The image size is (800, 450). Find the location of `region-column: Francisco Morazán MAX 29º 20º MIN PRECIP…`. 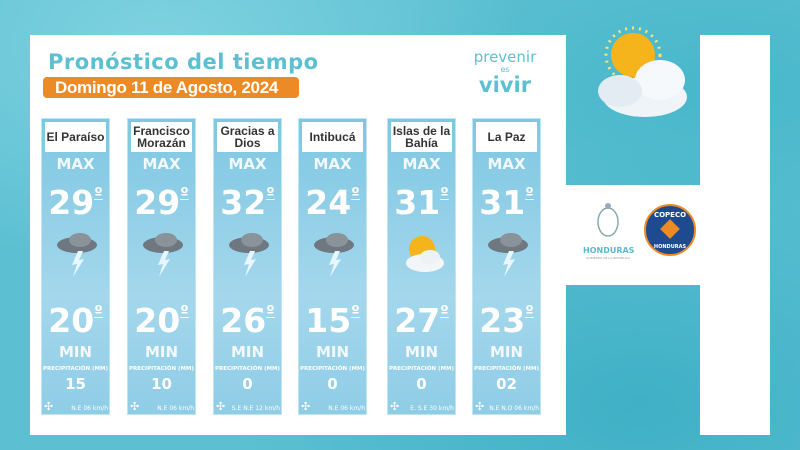

region-column: Francisco Morazán MAX 29º 20º MIN PRECIP… is located at coordinates (161, 266).